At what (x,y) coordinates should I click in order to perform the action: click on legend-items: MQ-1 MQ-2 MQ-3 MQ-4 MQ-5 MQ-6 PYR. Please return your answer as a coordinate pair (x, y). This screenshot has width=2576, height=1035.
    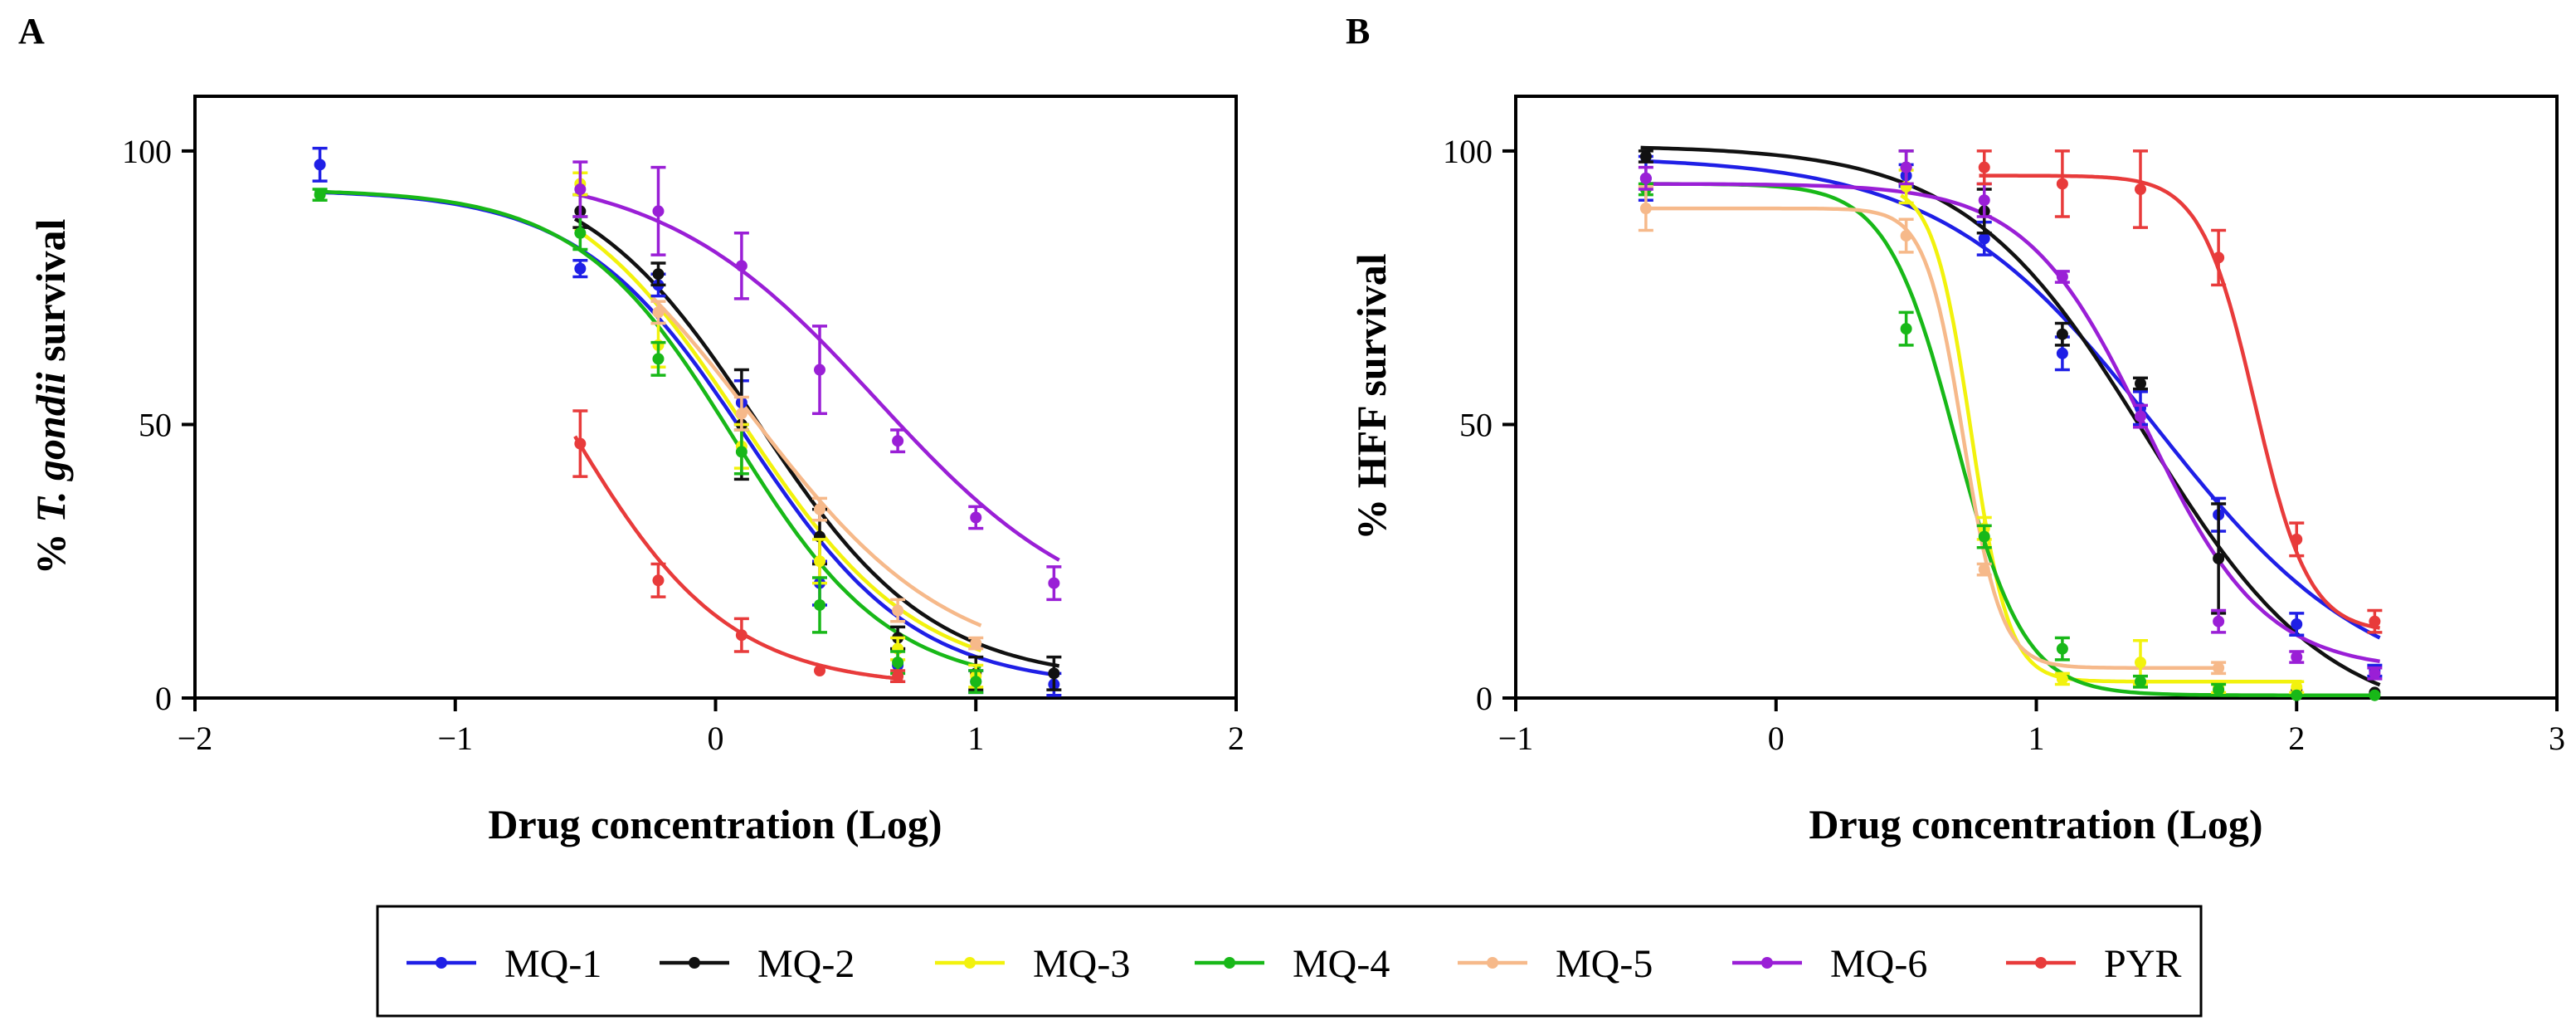
    Looking at the image, I should click on (1294, 964).